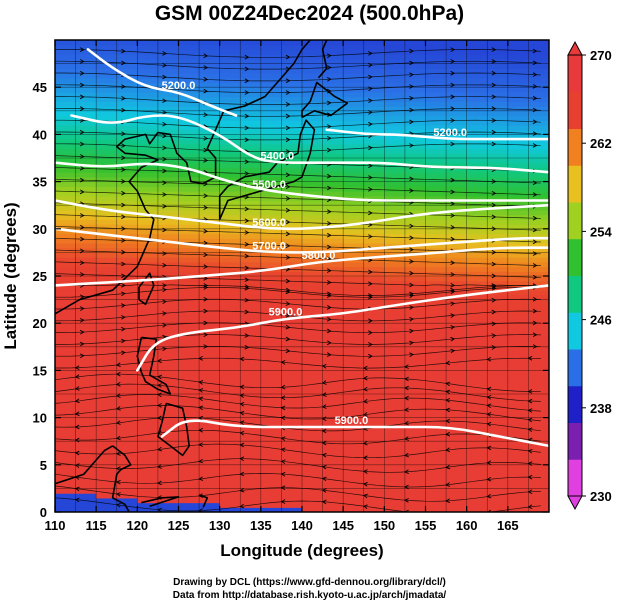  I want to click on y-tick-label: 0, so click(43, 512).